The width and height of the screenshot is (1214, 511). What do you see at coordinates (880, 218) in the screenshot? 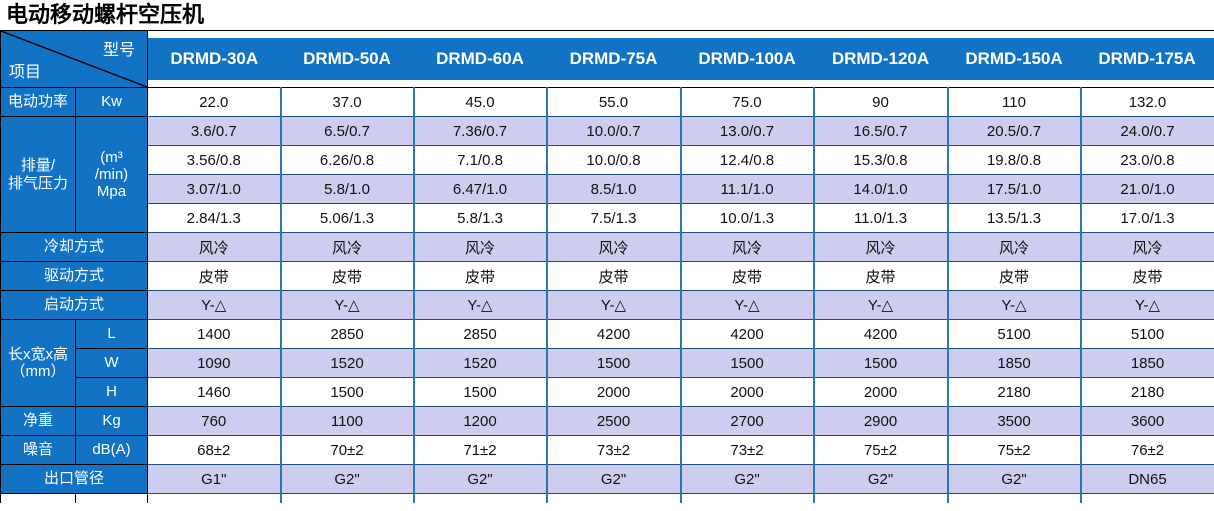
I see `data-cell: 11.0/1.3` at bounding box center [880, 218].